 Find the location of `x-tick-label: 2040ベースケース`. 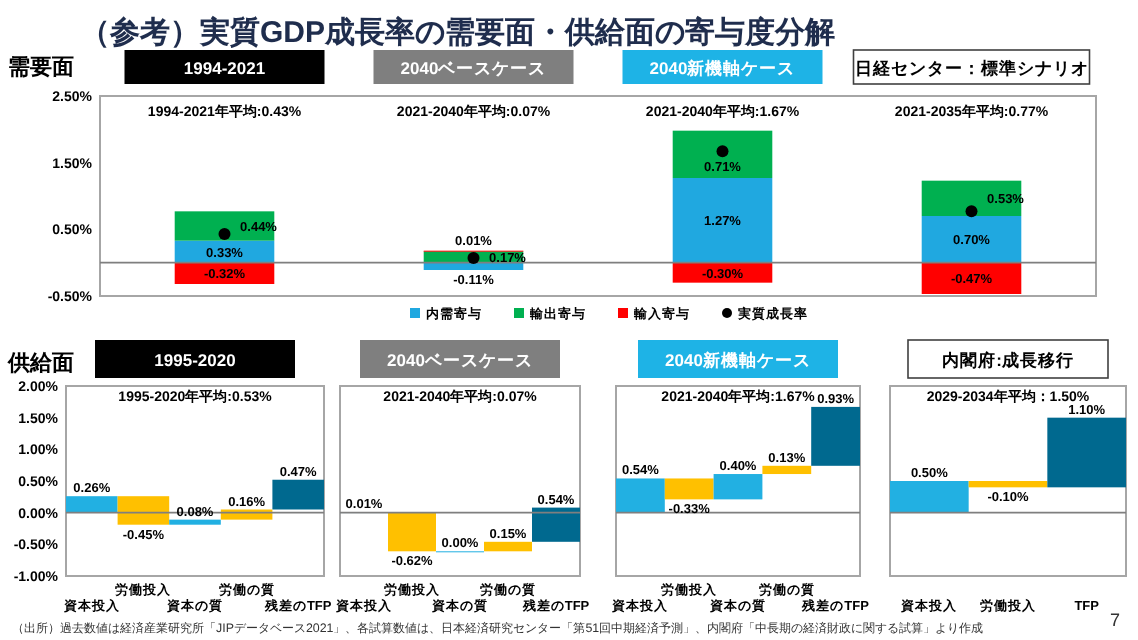

x-tick-label: 2040ベースケース is located at coordinates (473, 68).